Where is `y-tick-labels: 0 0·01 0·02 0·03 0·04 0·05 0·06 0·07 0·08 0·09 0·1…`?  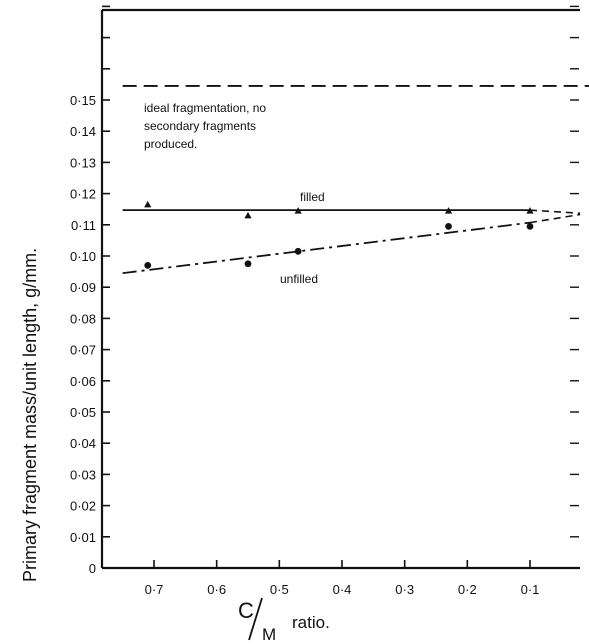
y-tick-labels: 0 0·01 0·02 0·03 0·04 0·05 0·06 0·07 0·08 0·09 0·1… is located at coordinates (83, 334).